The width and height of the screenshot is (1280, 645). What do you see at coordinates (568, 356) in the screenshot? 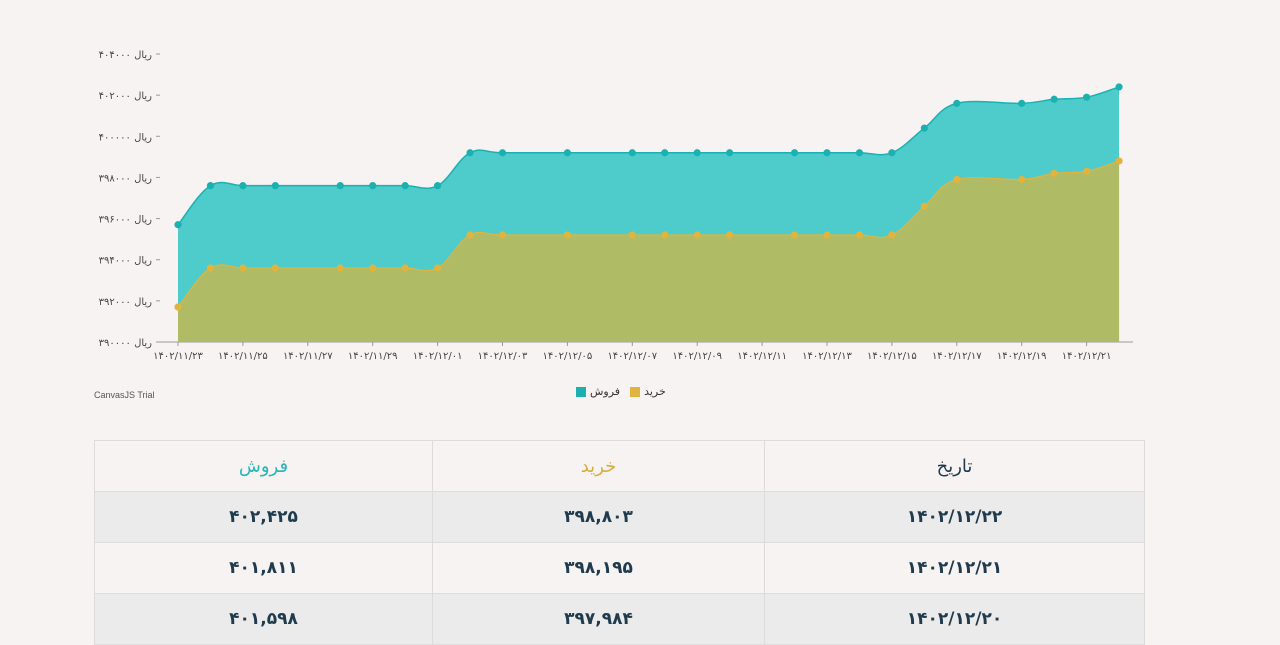
I see `x-tick-label: ۱۴۰۲/۱۲/۰۵` at bounding box center [568, 356].